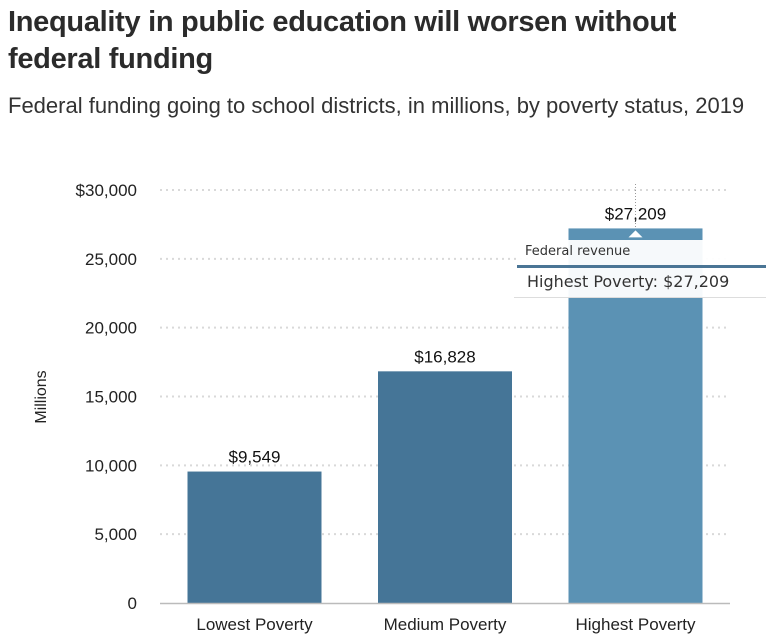 Image resolution: width=766 pixels, height=643 pixels. I want to click on data-label: $16,828, so click(444, 356).